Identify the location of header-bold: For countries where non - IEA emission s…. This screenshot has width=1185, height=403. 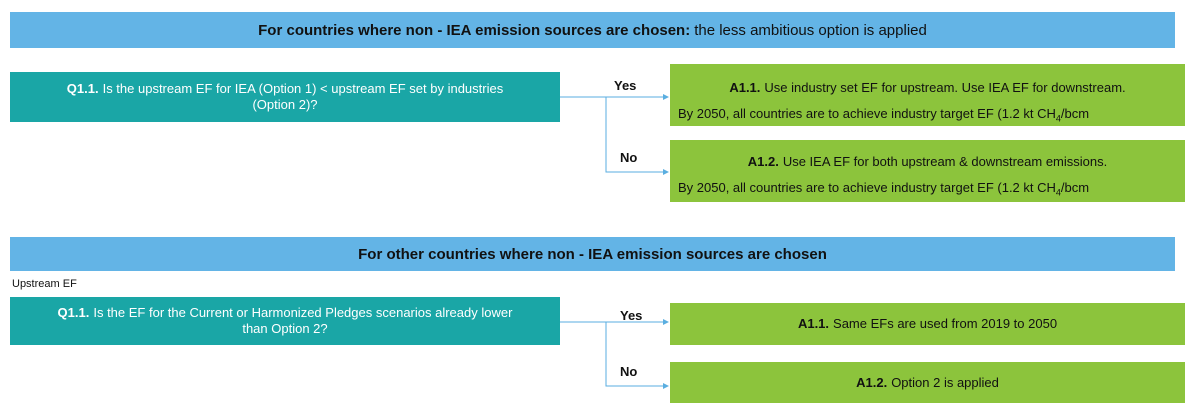
(474, 30).